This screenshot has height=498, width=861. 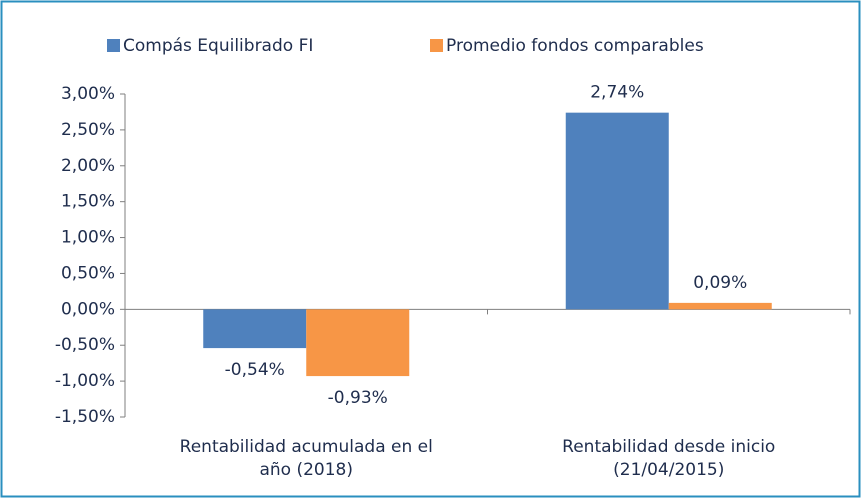 I want to click on y-tick-label: -1,00%, so click(x=85, y=381).